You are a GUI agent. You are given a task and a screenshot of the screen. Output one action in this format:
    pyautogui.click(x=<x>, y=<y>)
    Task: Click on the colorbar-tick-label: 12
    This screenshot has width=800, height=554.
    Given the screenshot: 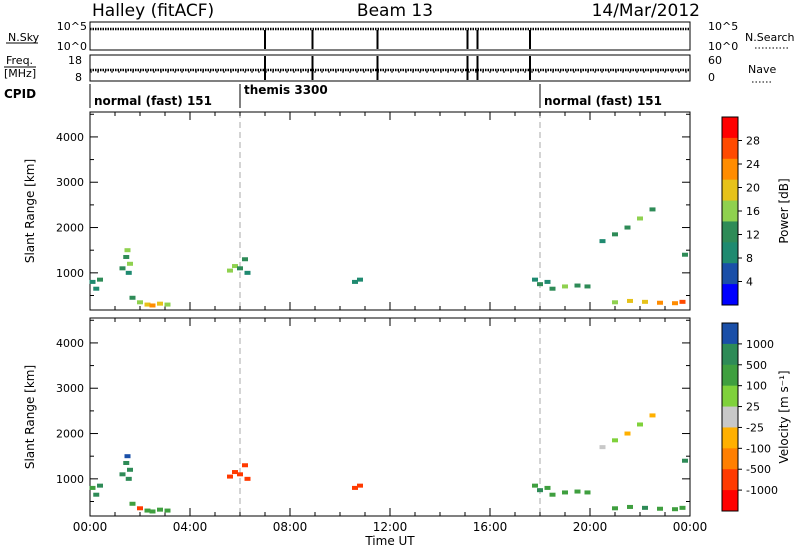 What is the action you would take?
    pyautogui.click(x=753, y=235)
    